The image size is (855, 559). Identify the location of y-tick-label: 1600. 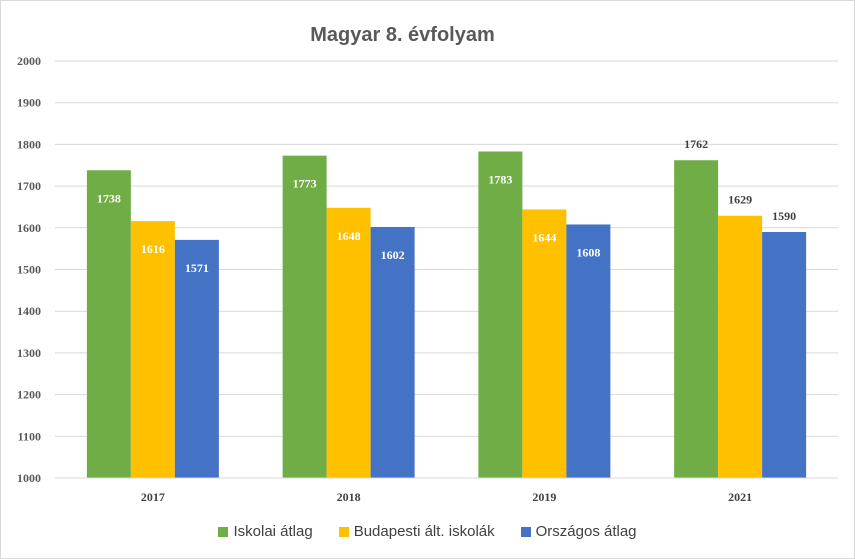
(29, 228).